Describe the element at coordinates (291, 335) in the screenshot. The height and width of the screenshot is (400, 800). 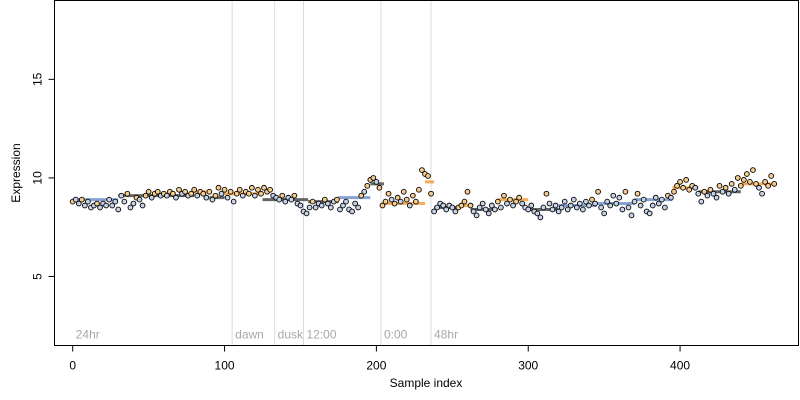
I see `marker-label: dusk` at that location.